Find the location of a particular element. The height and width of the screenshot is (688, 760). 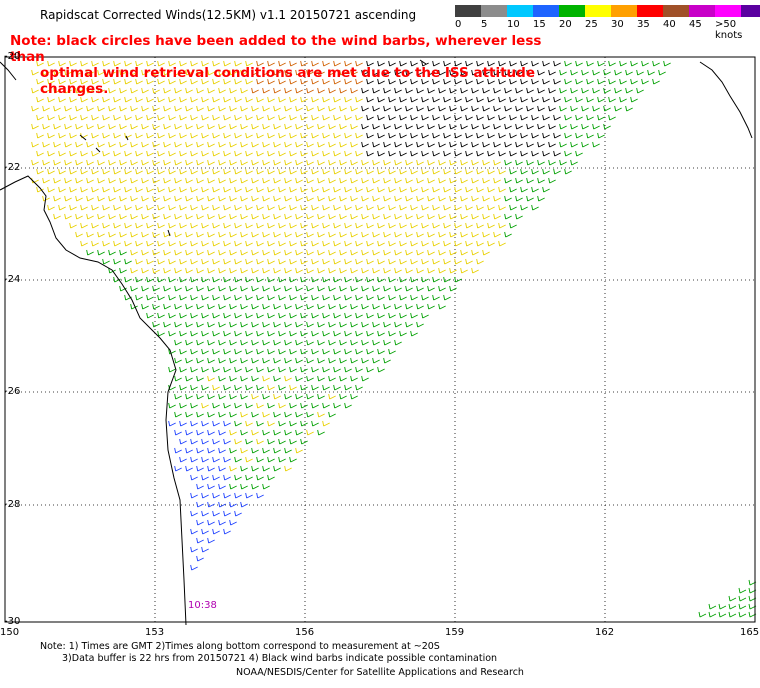

legend-swatch is located at coordinates (650, 11).